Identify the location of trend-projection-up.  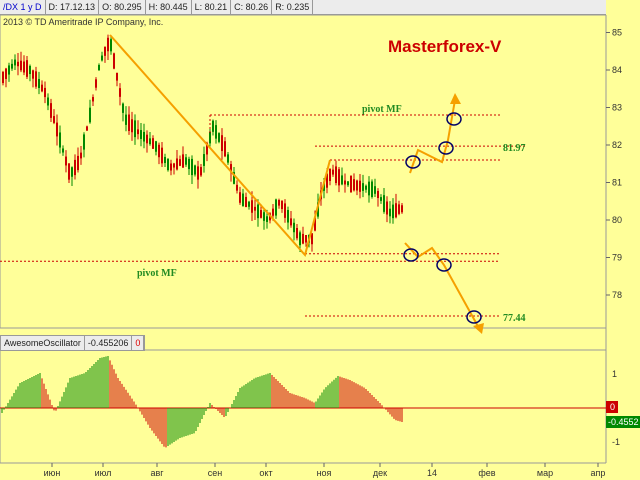
(432, 136).